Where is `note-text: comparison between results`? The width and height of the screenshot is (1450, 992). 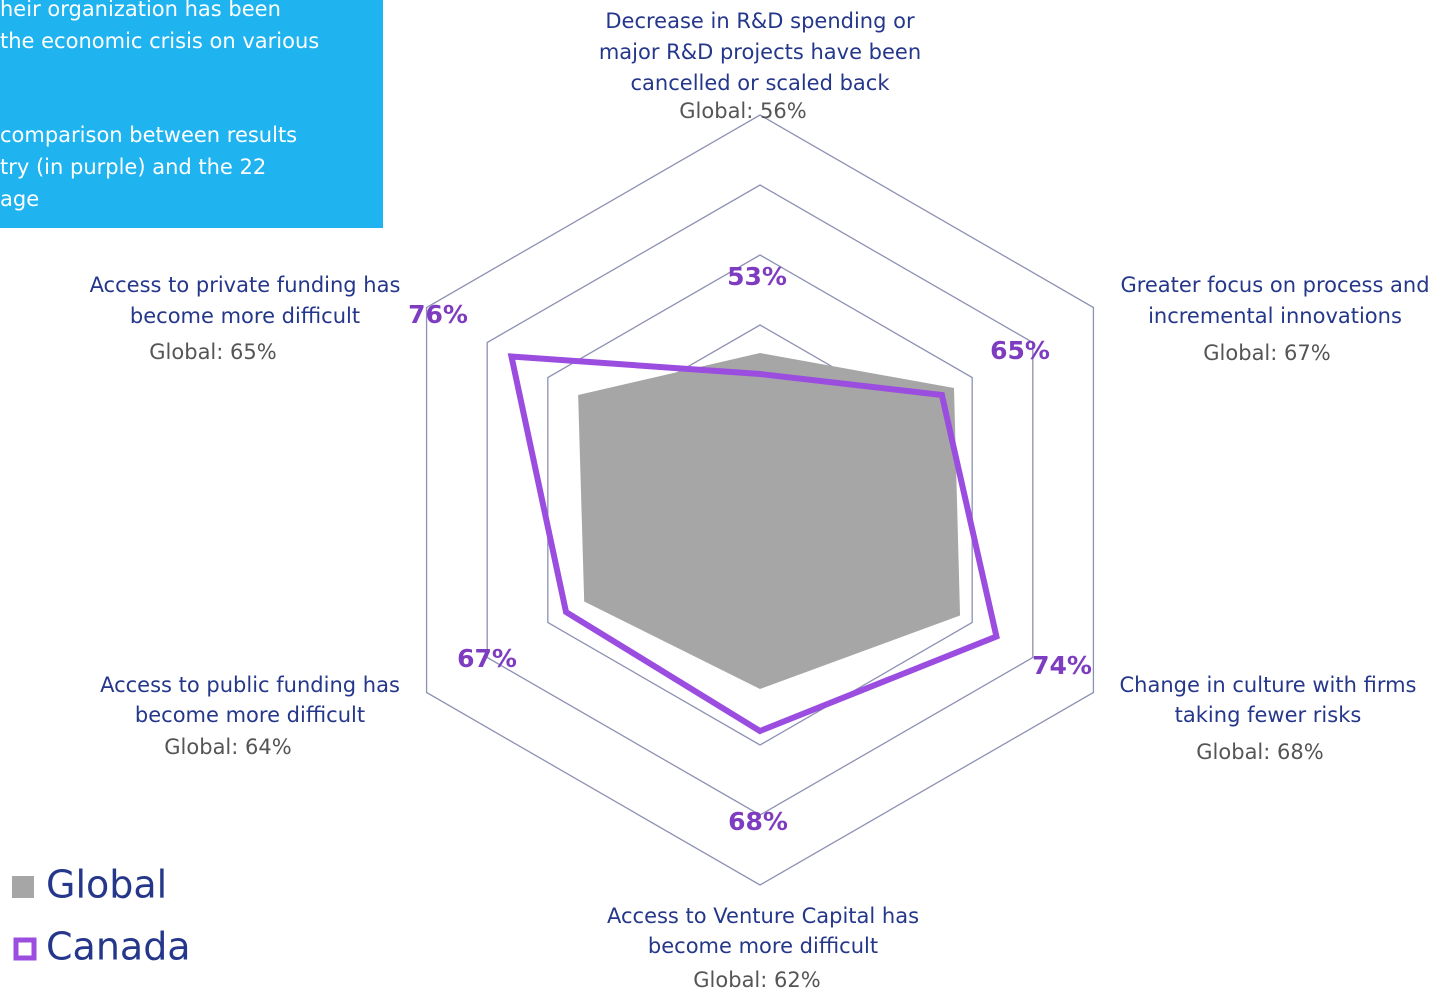 note-text: comparison between results is located at coordinates (148, 135).